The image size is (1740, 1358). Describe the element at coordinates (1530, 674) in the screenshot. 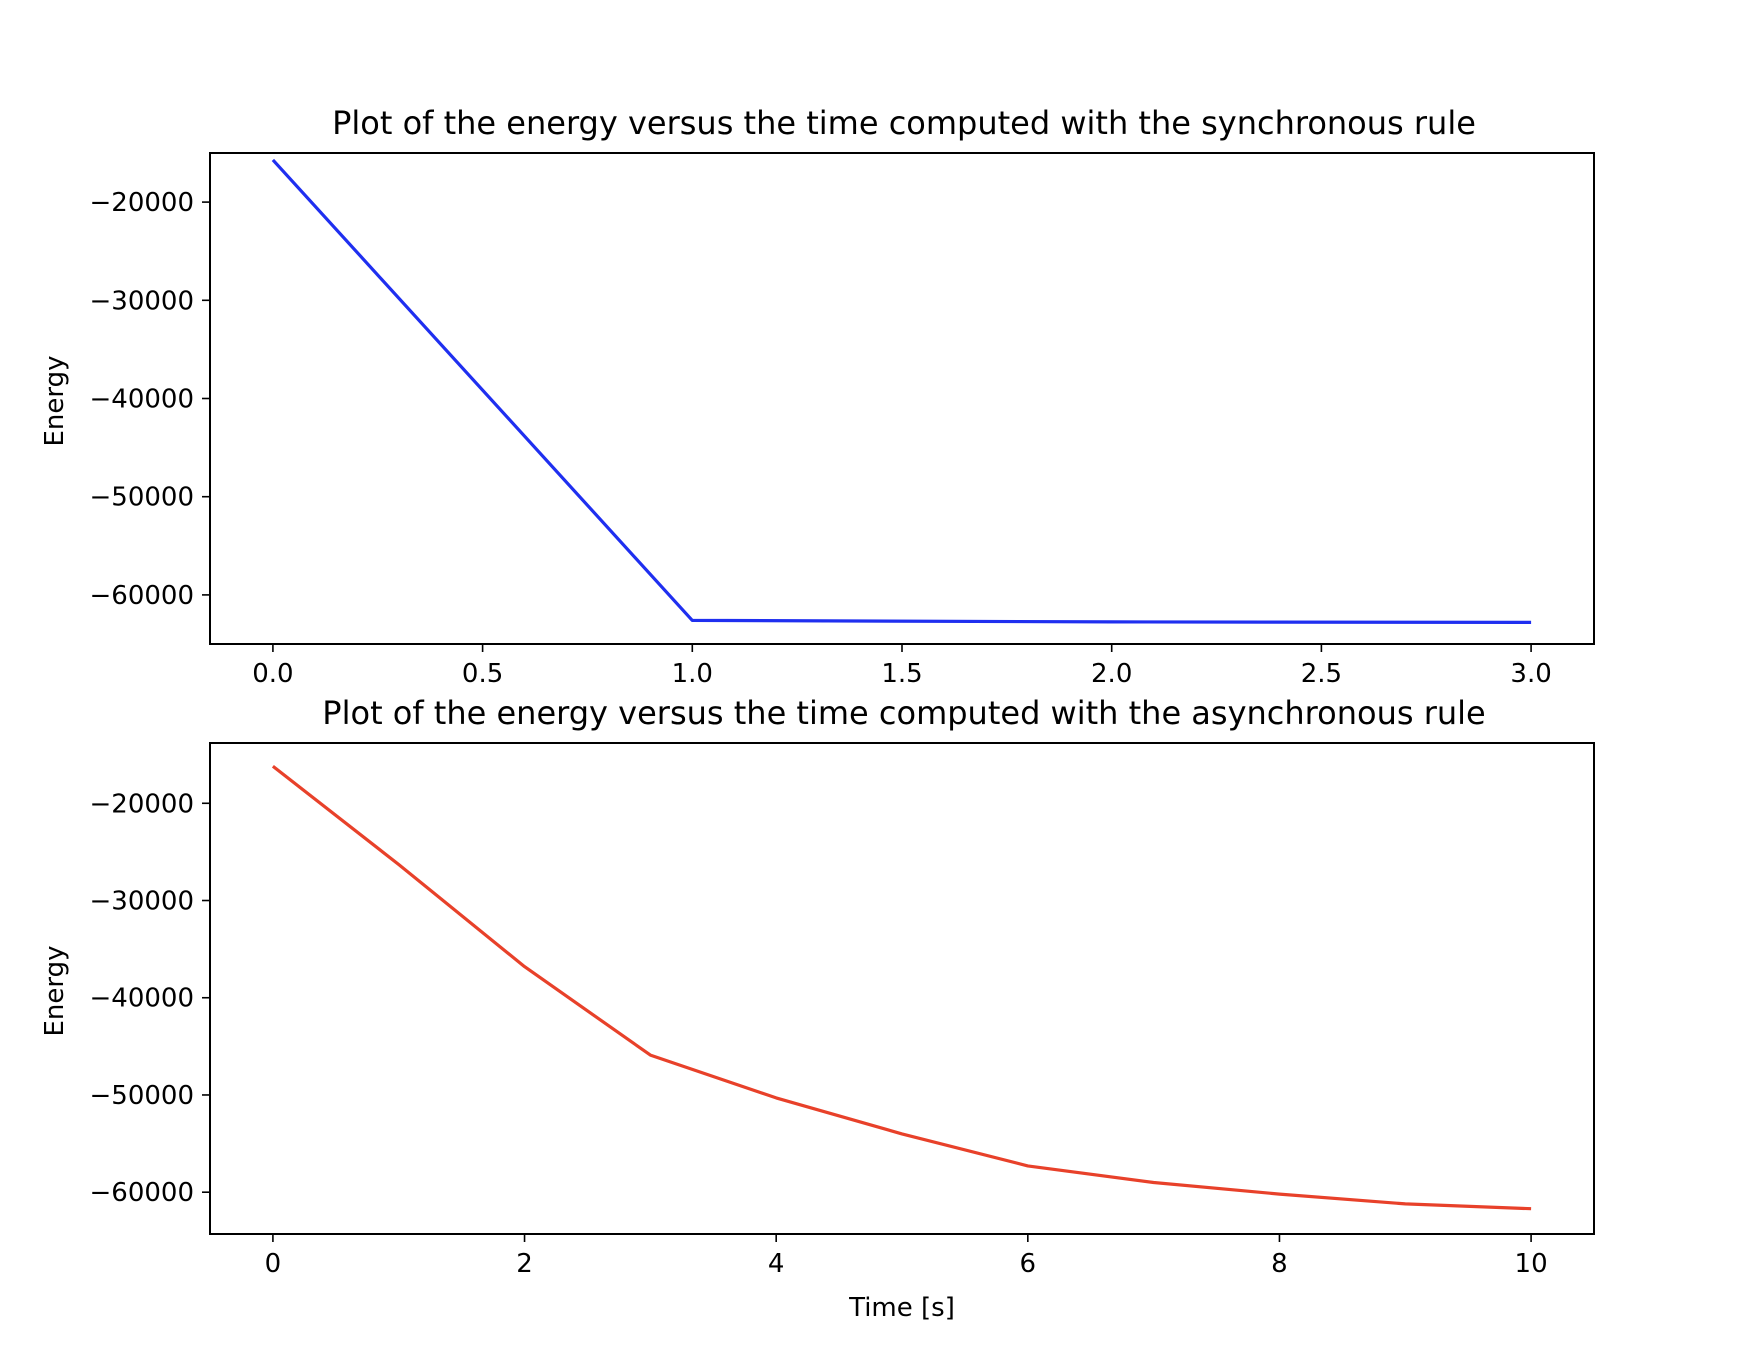

I see `x-tick-label: 3.0` at that location.